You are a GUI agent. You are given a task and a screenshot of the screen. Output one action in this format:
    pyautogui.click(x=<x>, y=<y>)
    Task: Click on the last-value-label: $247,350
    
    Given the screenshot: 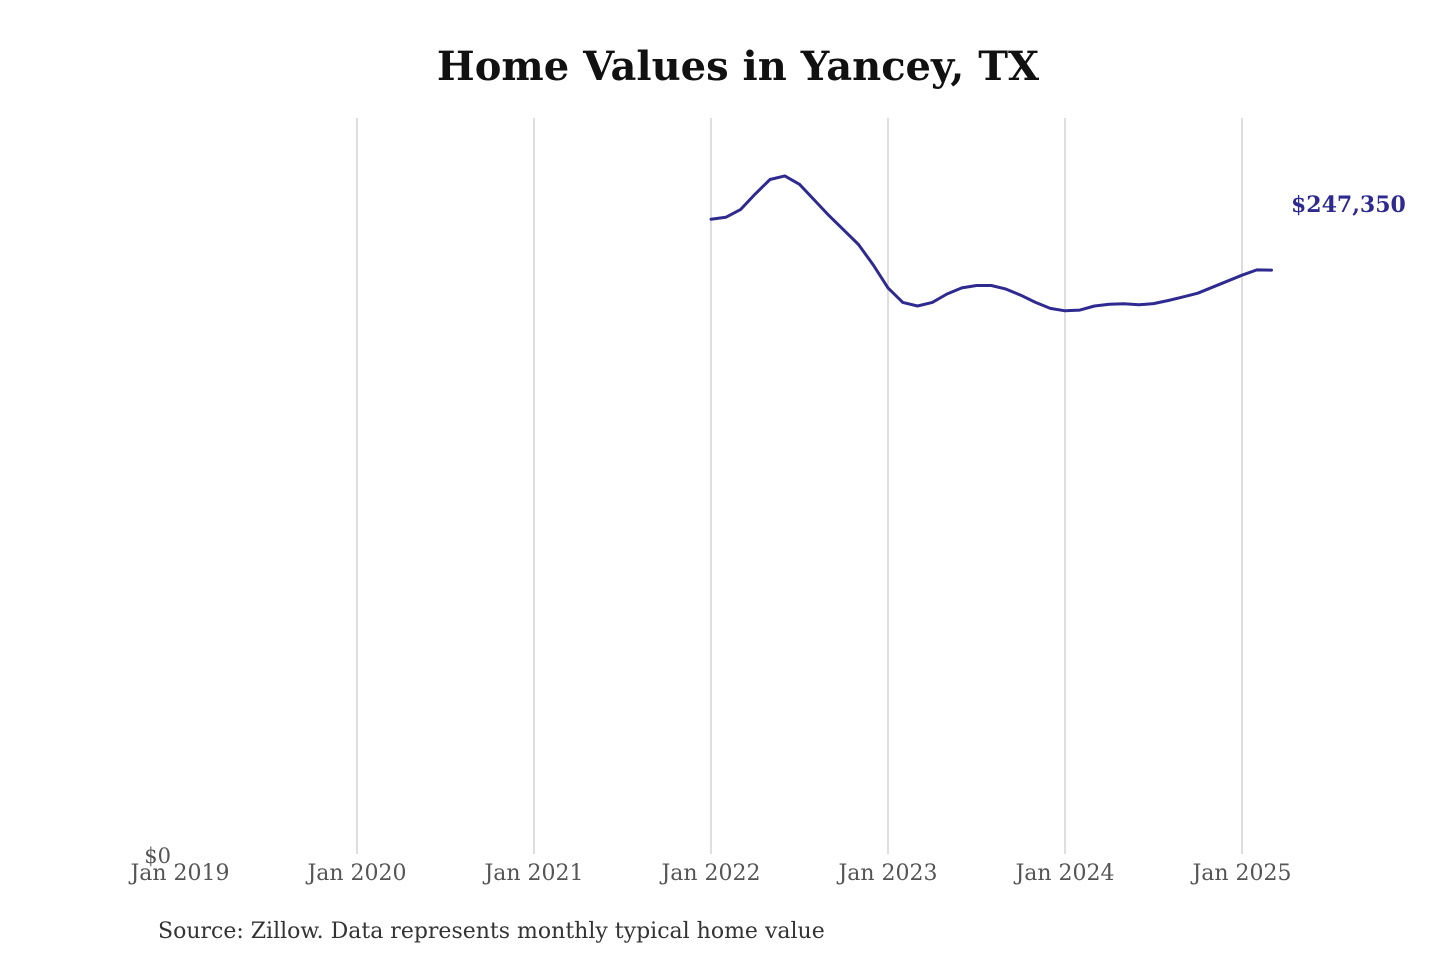 What is the action you would take?
    pyautogui.click(x=1348, y=205)
    